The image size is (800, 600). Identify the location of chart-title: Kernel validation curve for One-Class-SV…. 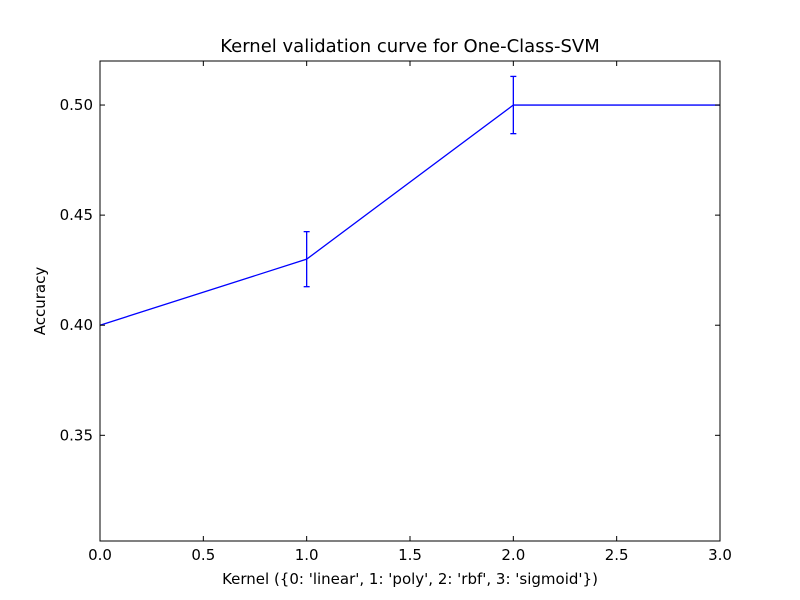
(410, 46).